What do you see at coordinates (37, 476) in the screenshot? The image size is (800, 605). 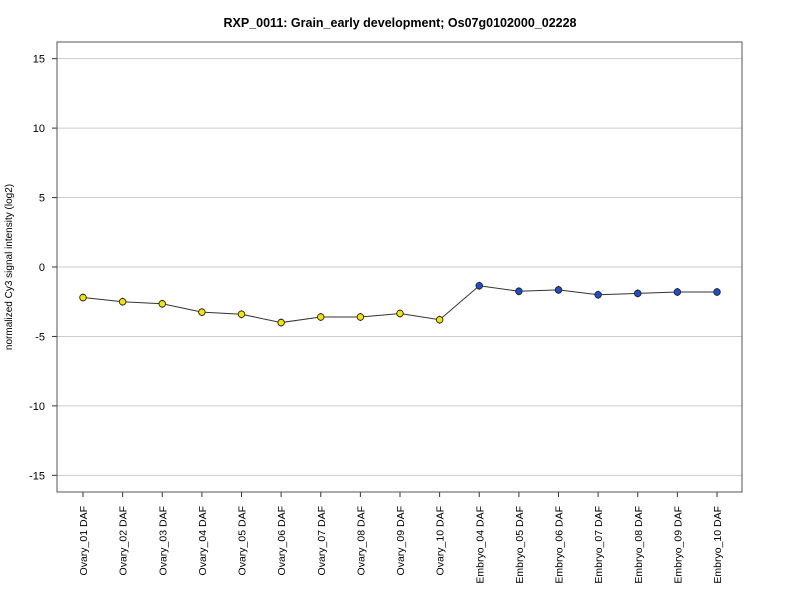 I see `y-tick-label: -15` at bounding box center [37, 476].